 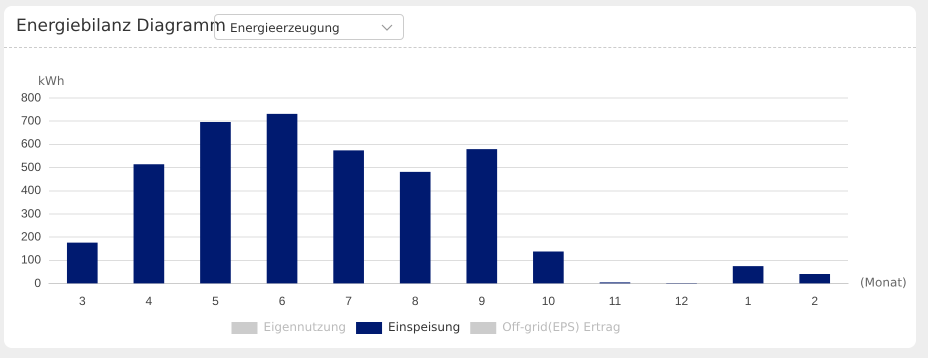 I want to click on text: Energieerzeugung, so click(x=285, y=28).